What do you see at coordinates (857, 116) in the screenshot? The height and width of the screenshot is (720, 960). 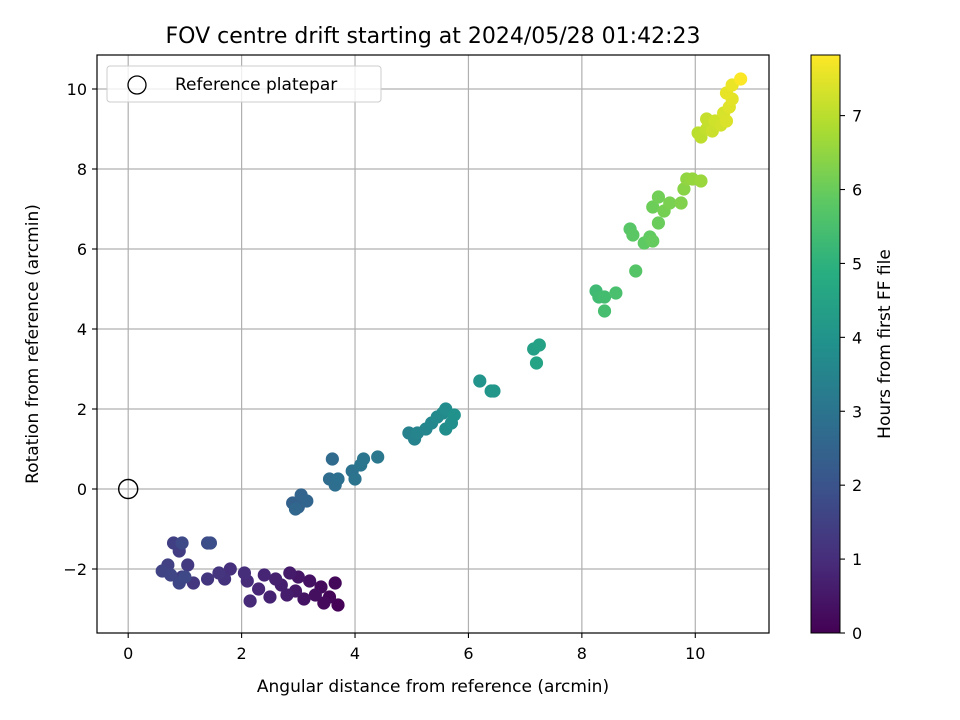 I see `colorbar-tick-label: 7` at bounding box center [857, 116].